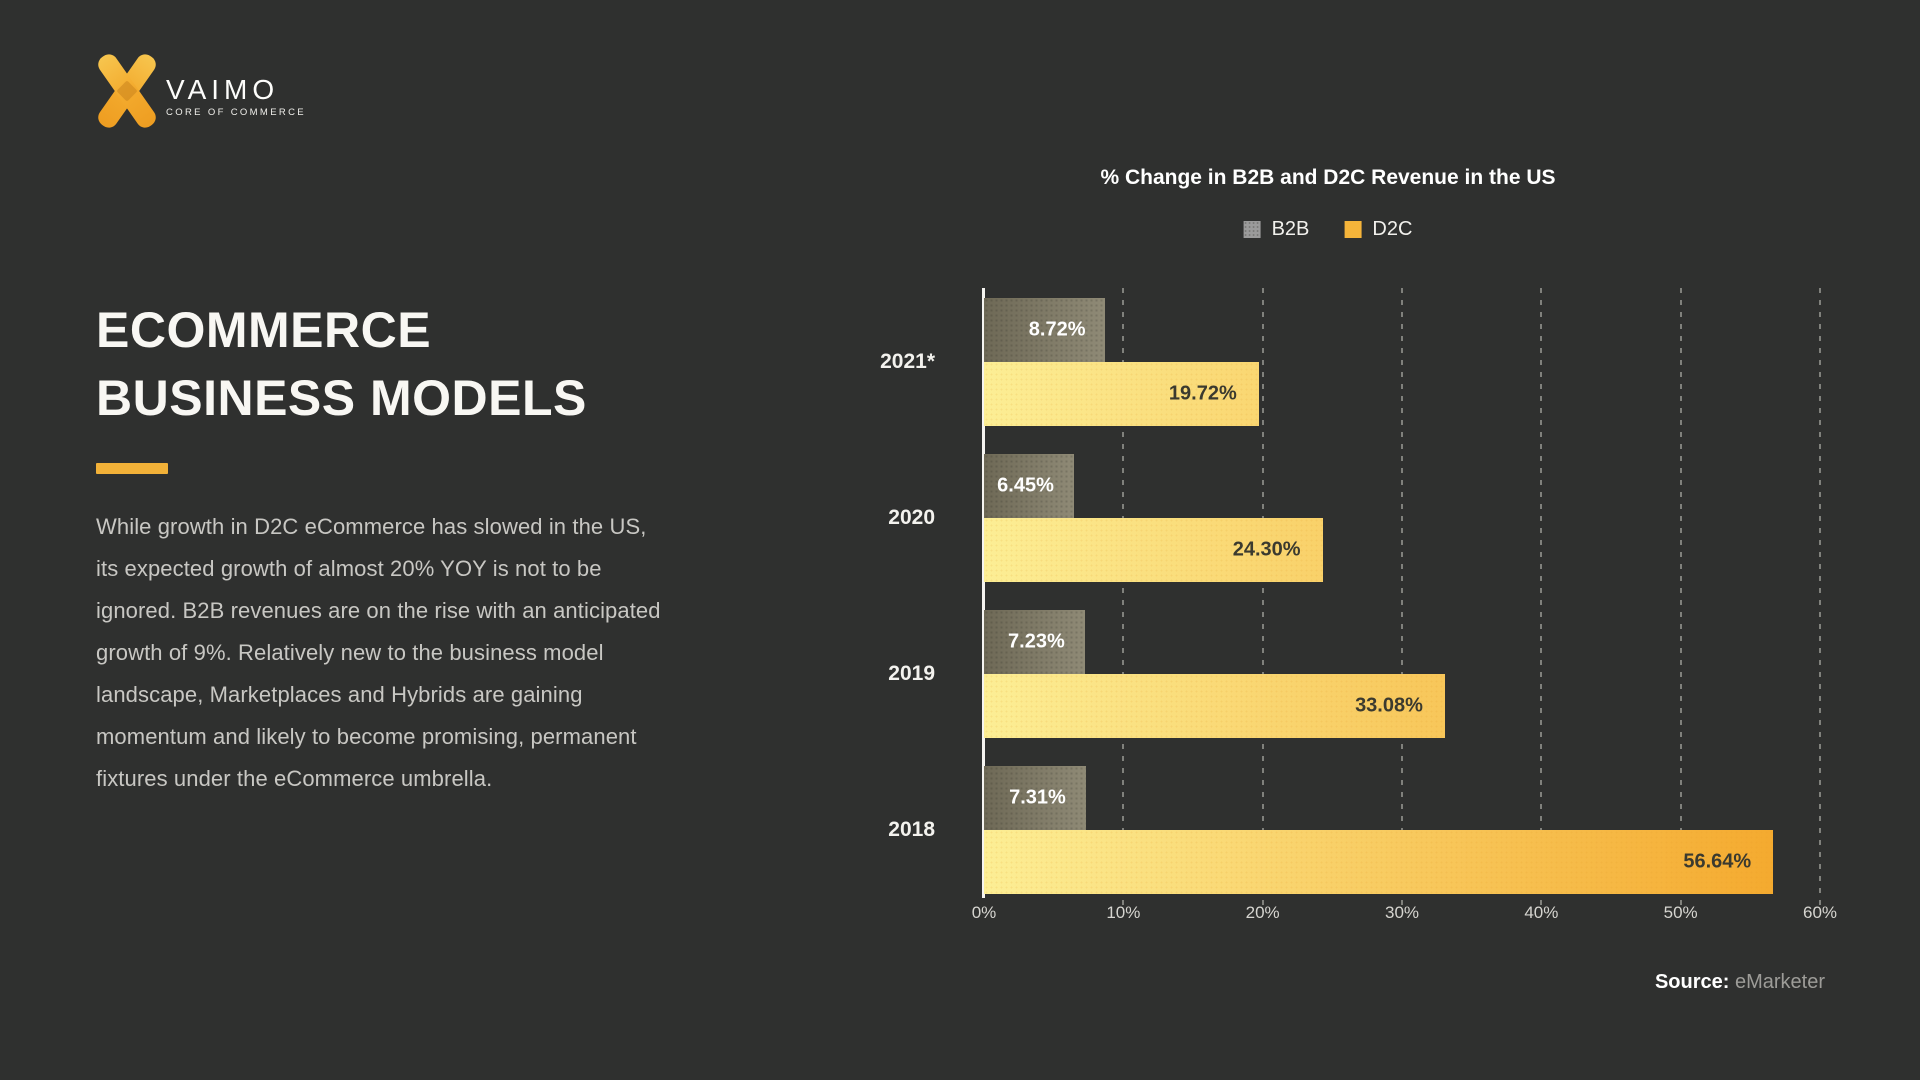 This screenshot has width=1920, height=1080. What do you see at coordinates (907, 361) in the screenshot?
I see `category-label: 2021*` at bounding box center [907, 361].